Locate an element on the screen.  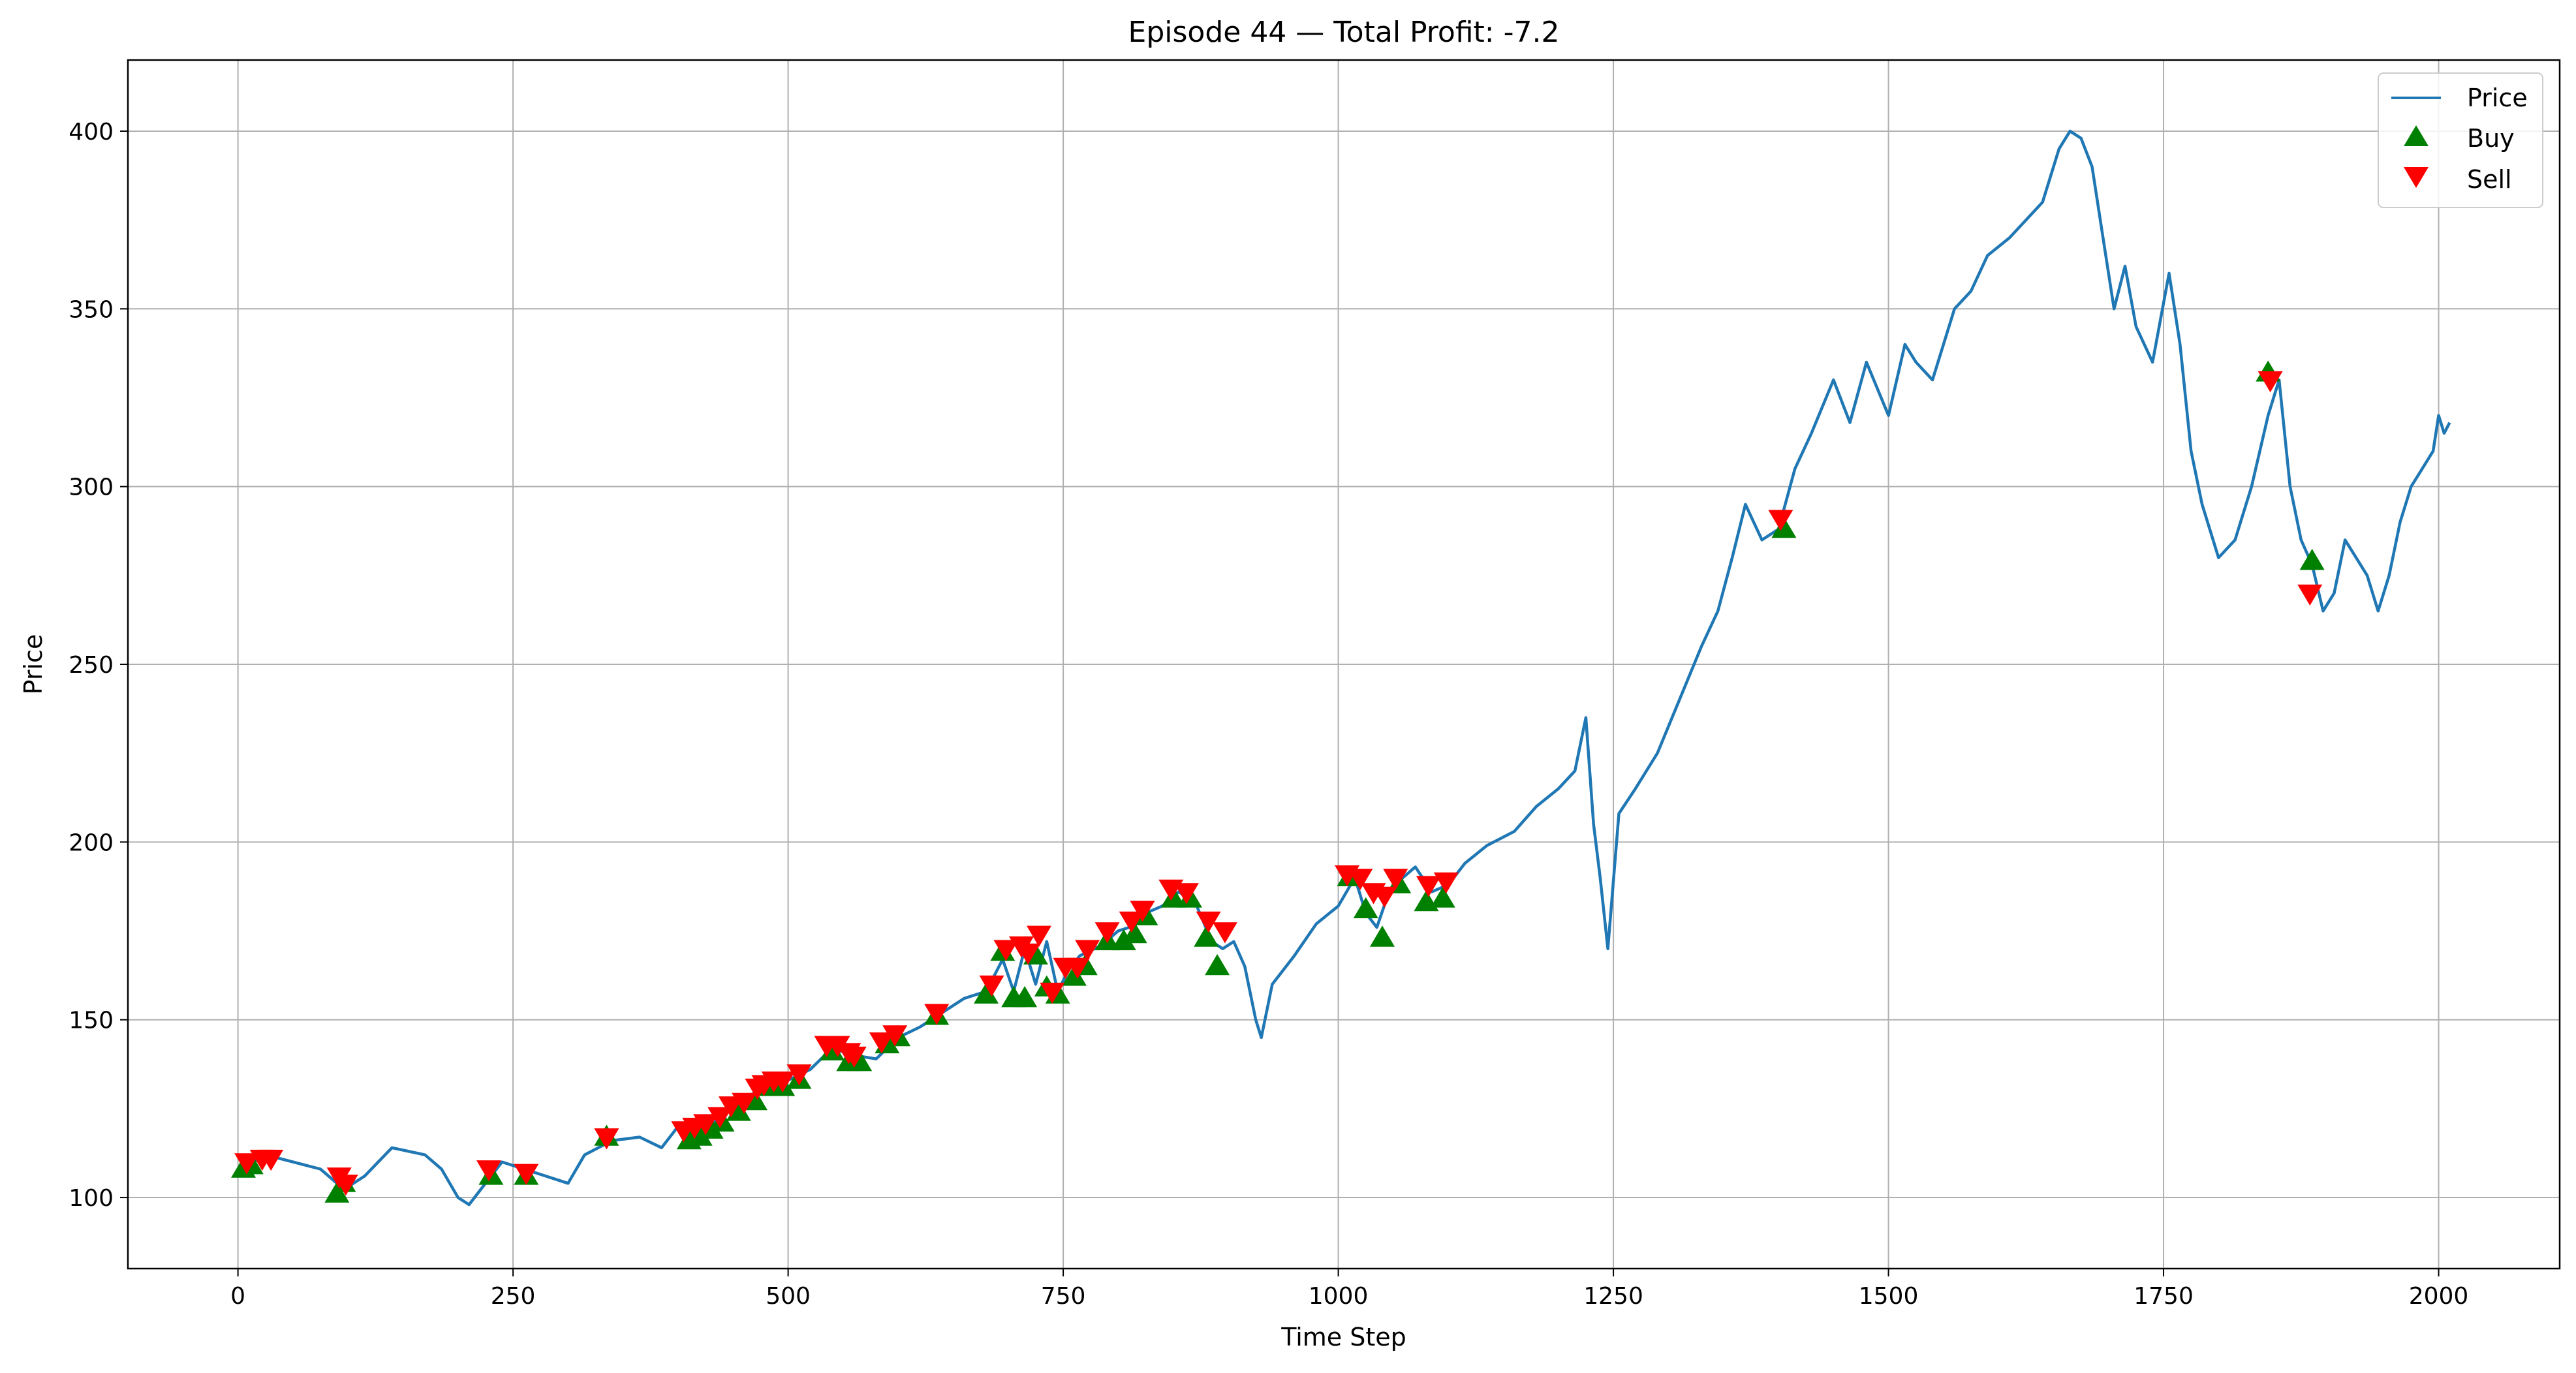
y-tick-label: 100 is located at coordinates (91, 1198).